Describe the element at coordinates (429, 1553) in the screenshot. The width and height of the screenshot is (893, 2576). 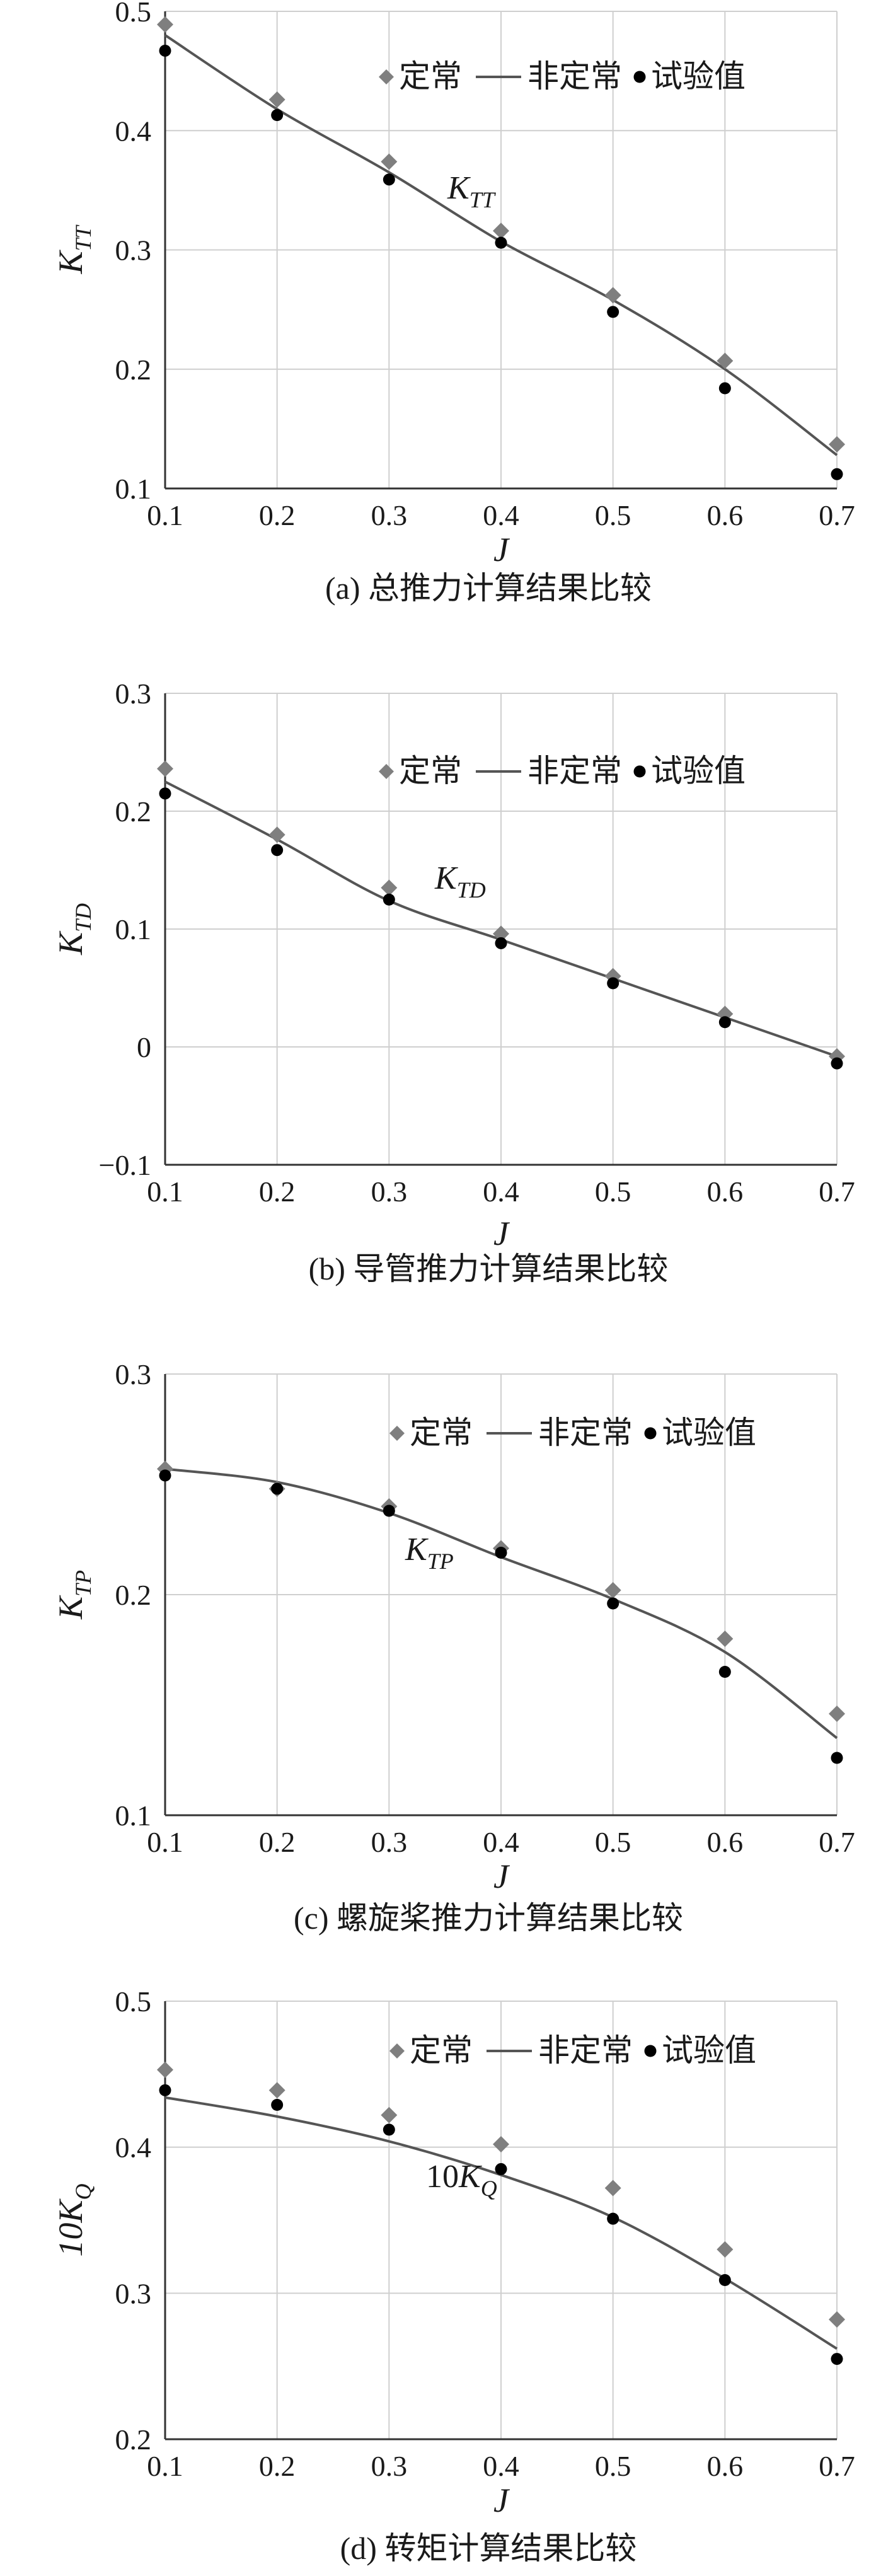
I see `curve-annotation: KTP` at that location.